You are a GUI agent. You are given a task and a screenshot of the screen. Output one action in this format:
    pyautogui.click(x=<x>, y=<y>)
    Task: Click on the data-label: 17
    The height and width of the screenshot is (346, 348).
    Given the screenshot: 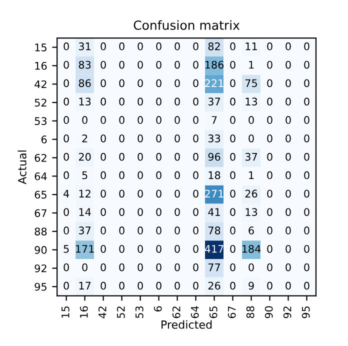 What is the action you would take?
    pyautogui.click(x=85, y=286)
    